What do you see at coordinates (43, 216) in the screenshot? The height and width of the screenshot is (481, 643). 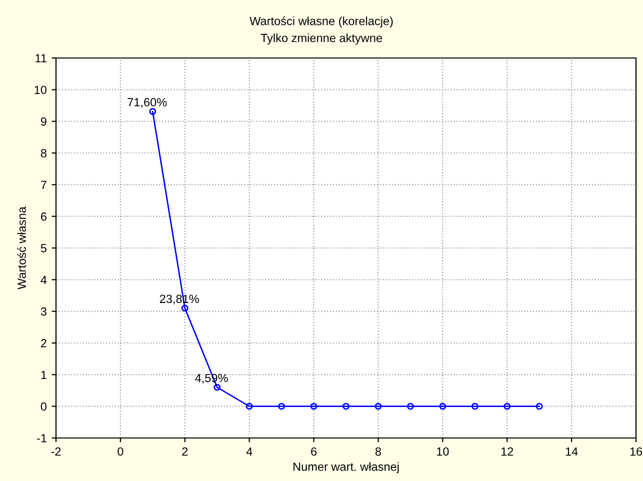 I see `y-tick-label: 6` at bounding box center [43, 216].